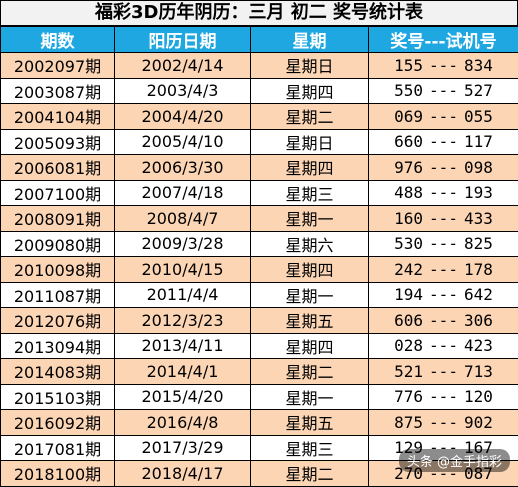 This screenshot has width=518, height=487. Describe the element at coordinates (259, 13) in the screenshot. I see `table-title: 福彩3D历年阴历：三月 初二 奖号统计表` at that location.